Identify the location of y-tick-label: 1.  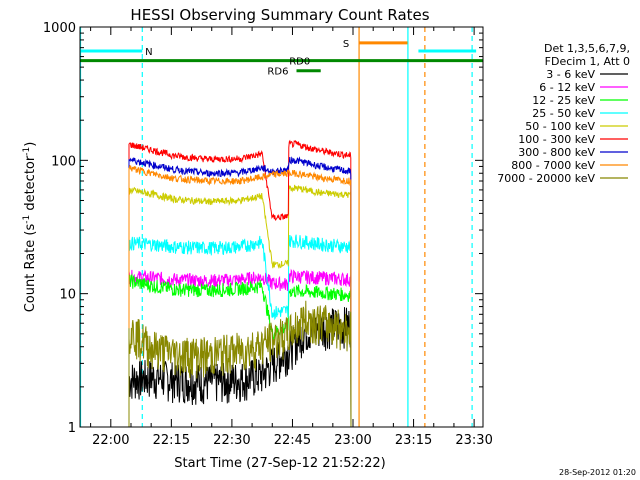
(72, 428).